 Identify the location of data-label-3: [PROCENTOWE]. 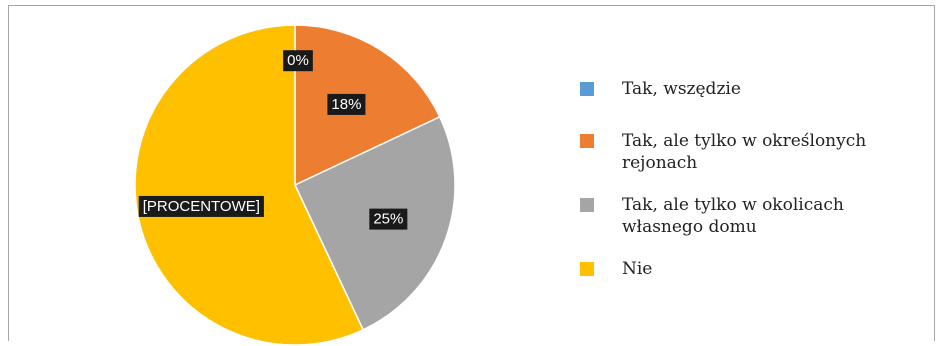
(201, 206).